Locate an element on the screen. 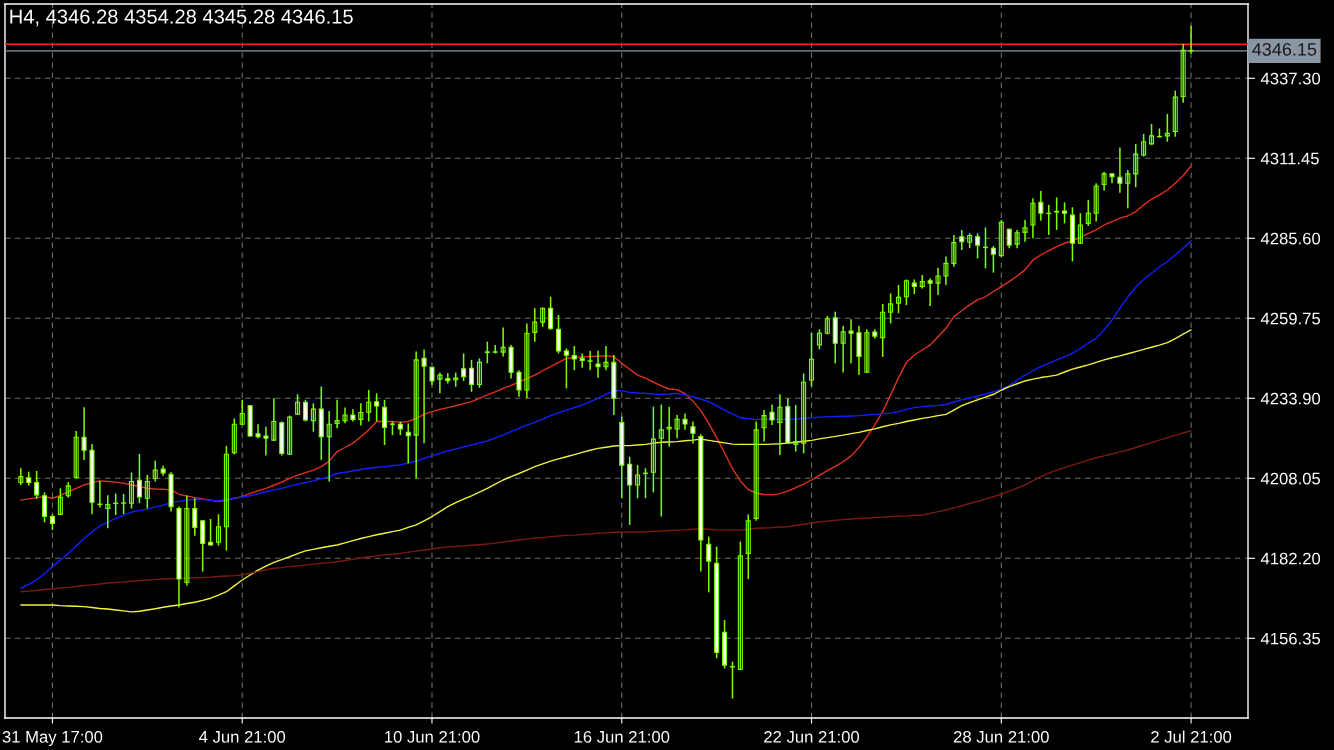  y-tick-label: 4208.05 is located at coordinates (1290, 478).